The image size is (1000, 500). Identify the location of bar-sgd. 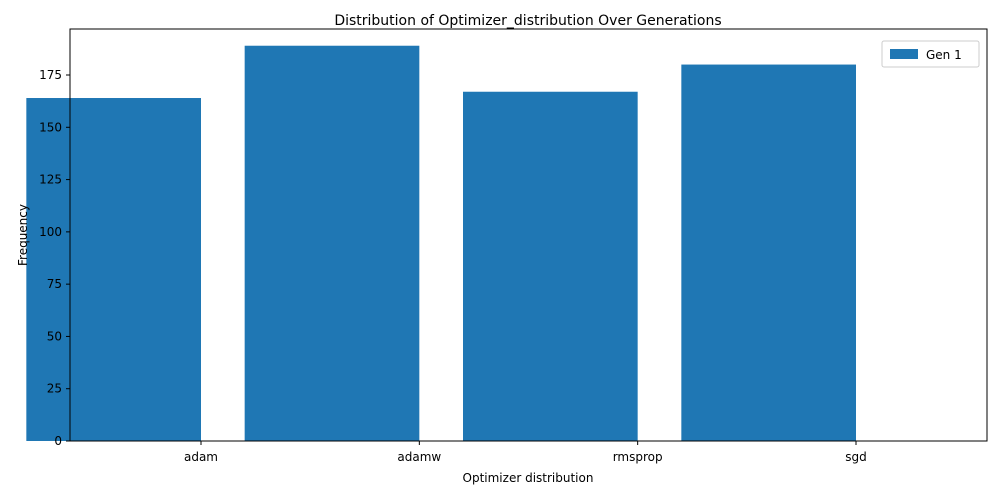
(768, 253).